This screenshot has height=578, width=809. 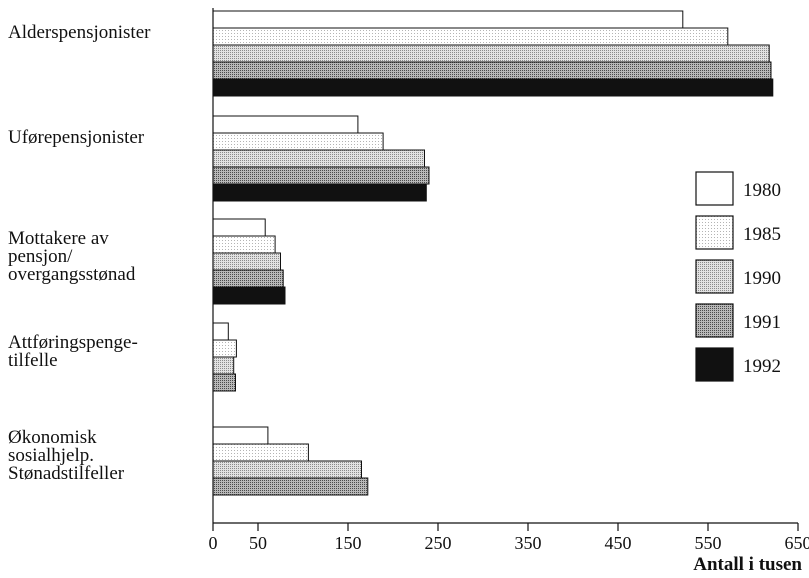 I want to click on category-label: Alderspensjonister, so click(x=79, y=32).